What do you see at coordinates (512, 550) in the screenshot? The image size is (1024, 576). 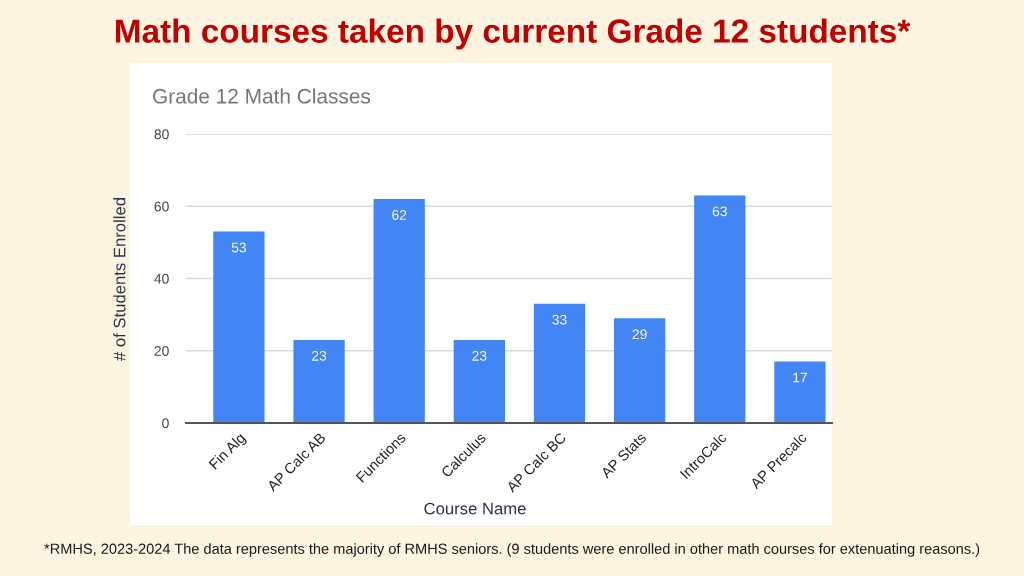 I see `text: *RMHS, 2023-2024 The data represents the majority of RMHS seniors. (9 students were enrolled in other math courses for extenuating reasons.)` at bounding box center [512, 550].